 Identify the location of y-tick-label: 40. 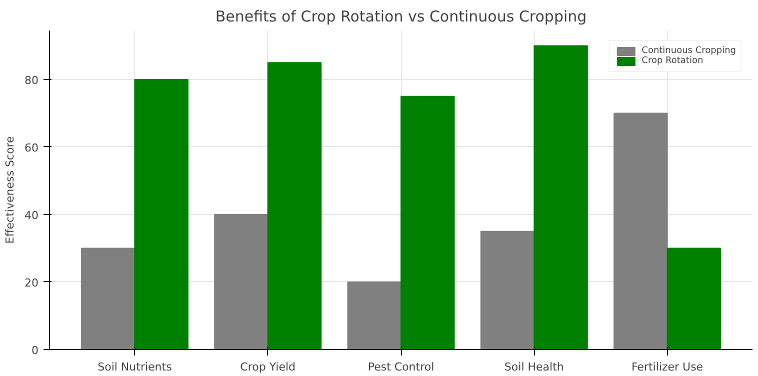
(31, 215).